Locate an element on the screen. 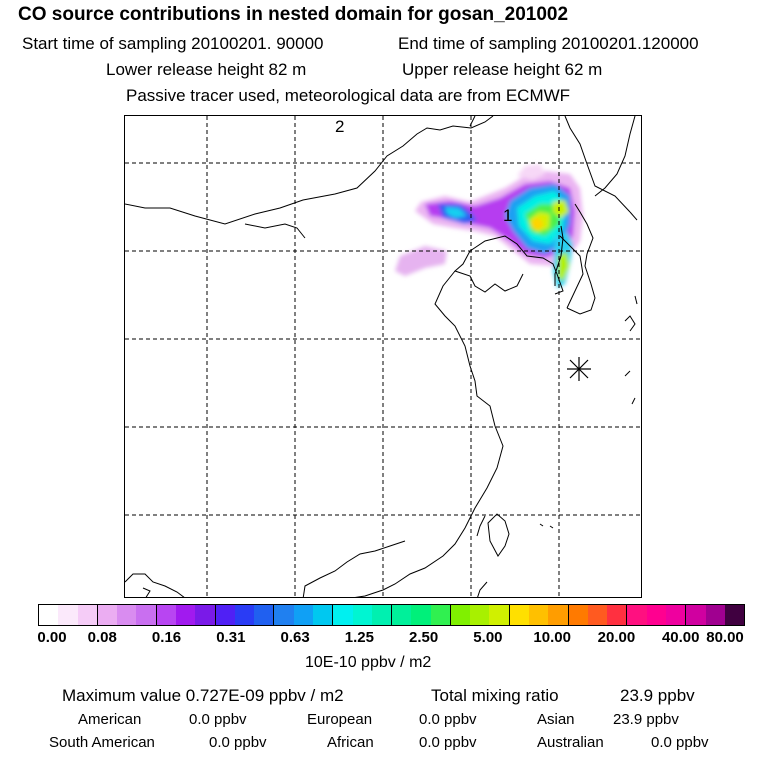 The image size is (768, 768). colorbar-tick-label: 20.00 is located at coordinates (616, 637).